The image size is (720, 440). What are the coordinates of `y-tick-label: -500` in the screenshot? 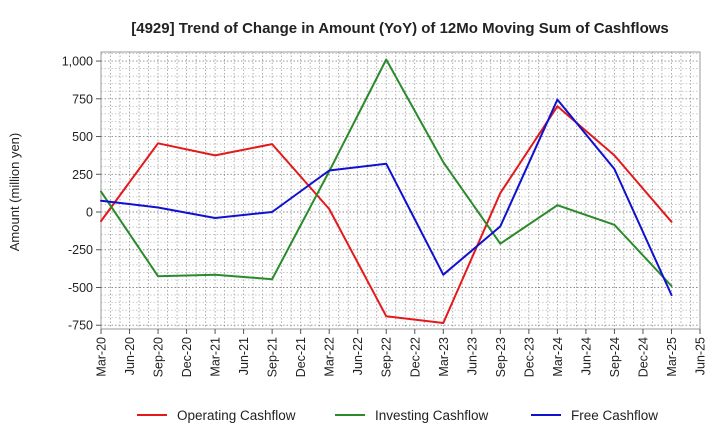 It's located at (80, 288).